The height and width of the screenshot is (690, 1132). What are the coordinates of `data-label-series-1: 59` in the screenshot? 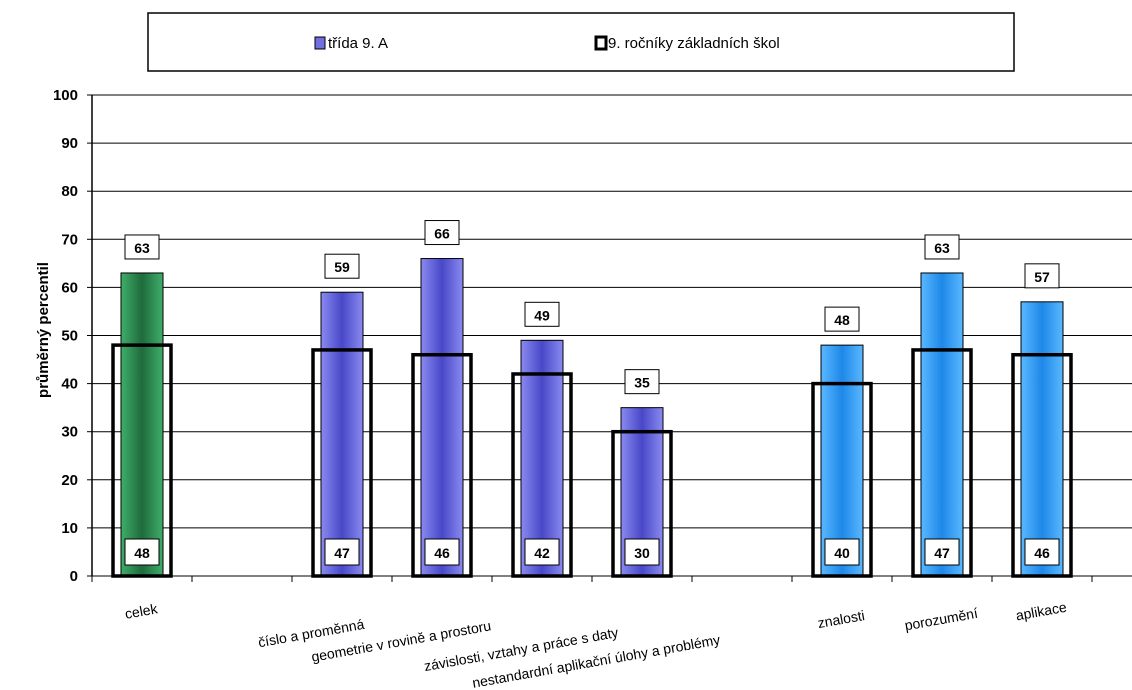 It's located at (342, 267).